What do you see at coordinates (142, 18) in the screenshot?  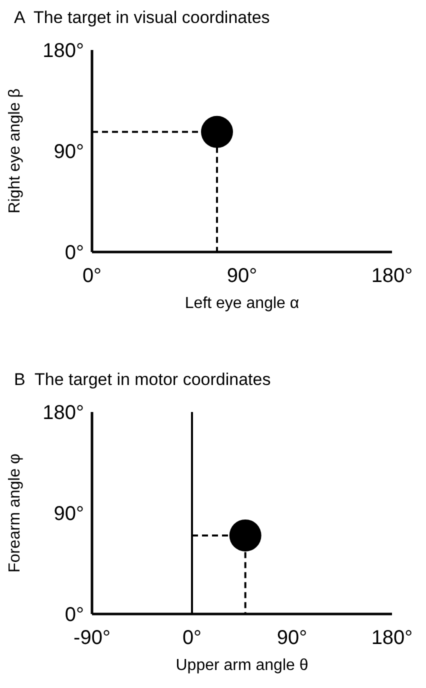 I see `chart-title: A The target in visual coordinates` at bounding box center [142, 18].